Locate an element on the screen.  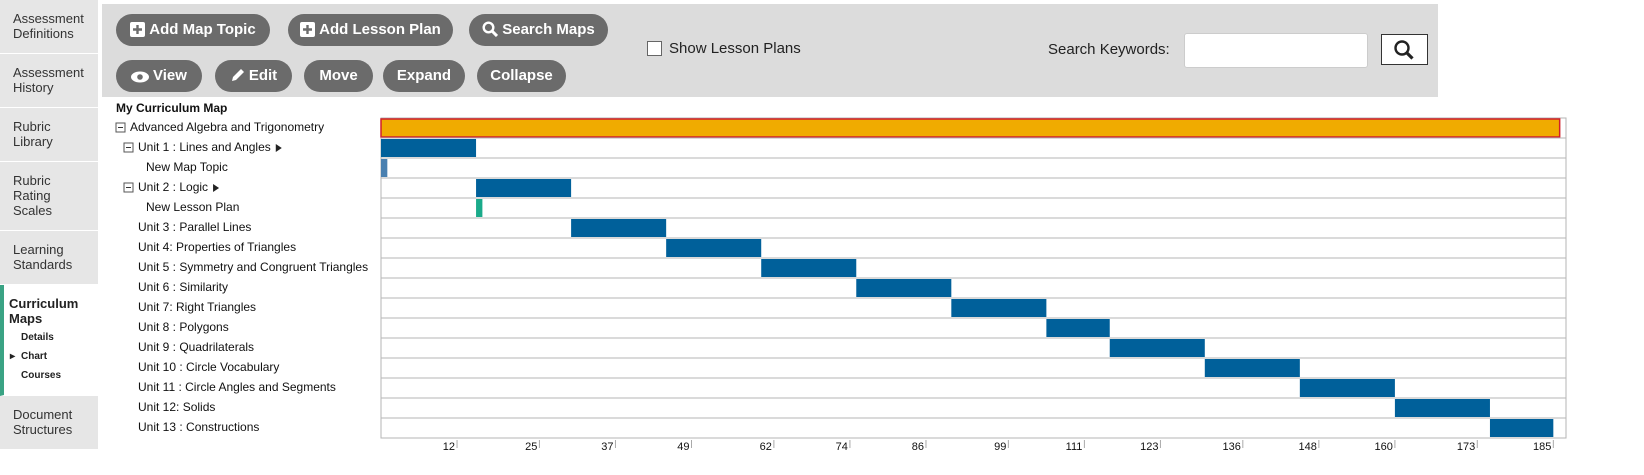
button-label: Add Lesson Plan is located at coordinates (380, 29).